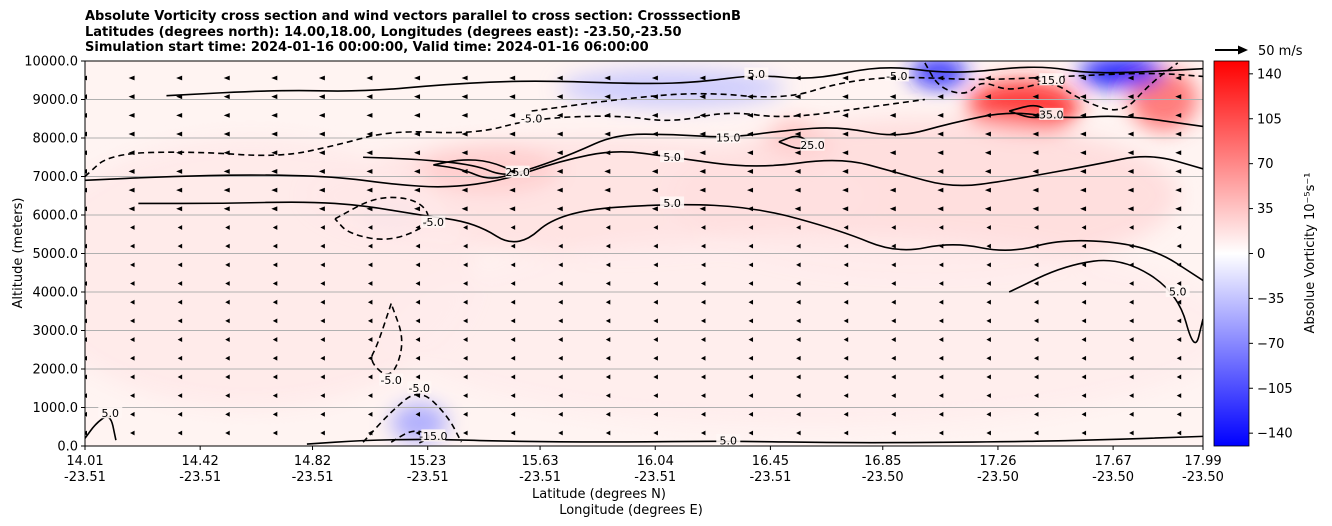  Describe the element at coordinates (670, 241) in the screenshot. I see `contour-line` at that location.